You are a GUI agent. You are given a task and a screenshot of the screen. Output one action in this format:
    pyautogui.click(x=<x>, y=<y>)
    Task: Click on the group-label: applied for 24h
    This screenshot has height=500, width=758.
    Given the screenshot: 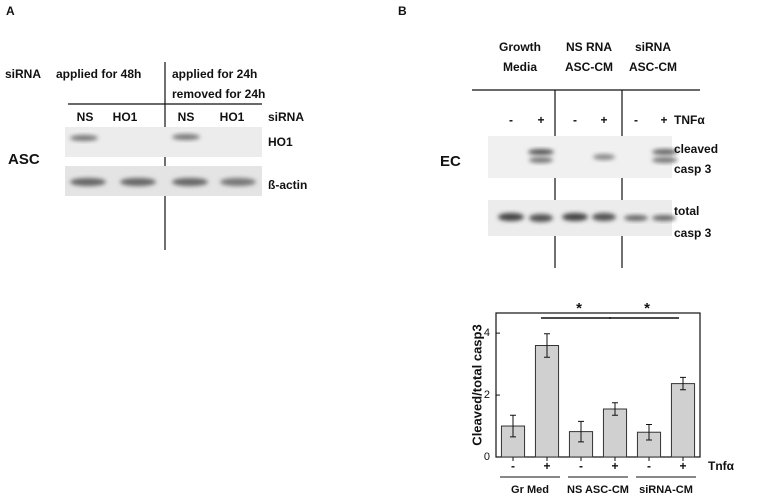 What is the action you would take?
    pyautogui.click(x=214, y=74)
    